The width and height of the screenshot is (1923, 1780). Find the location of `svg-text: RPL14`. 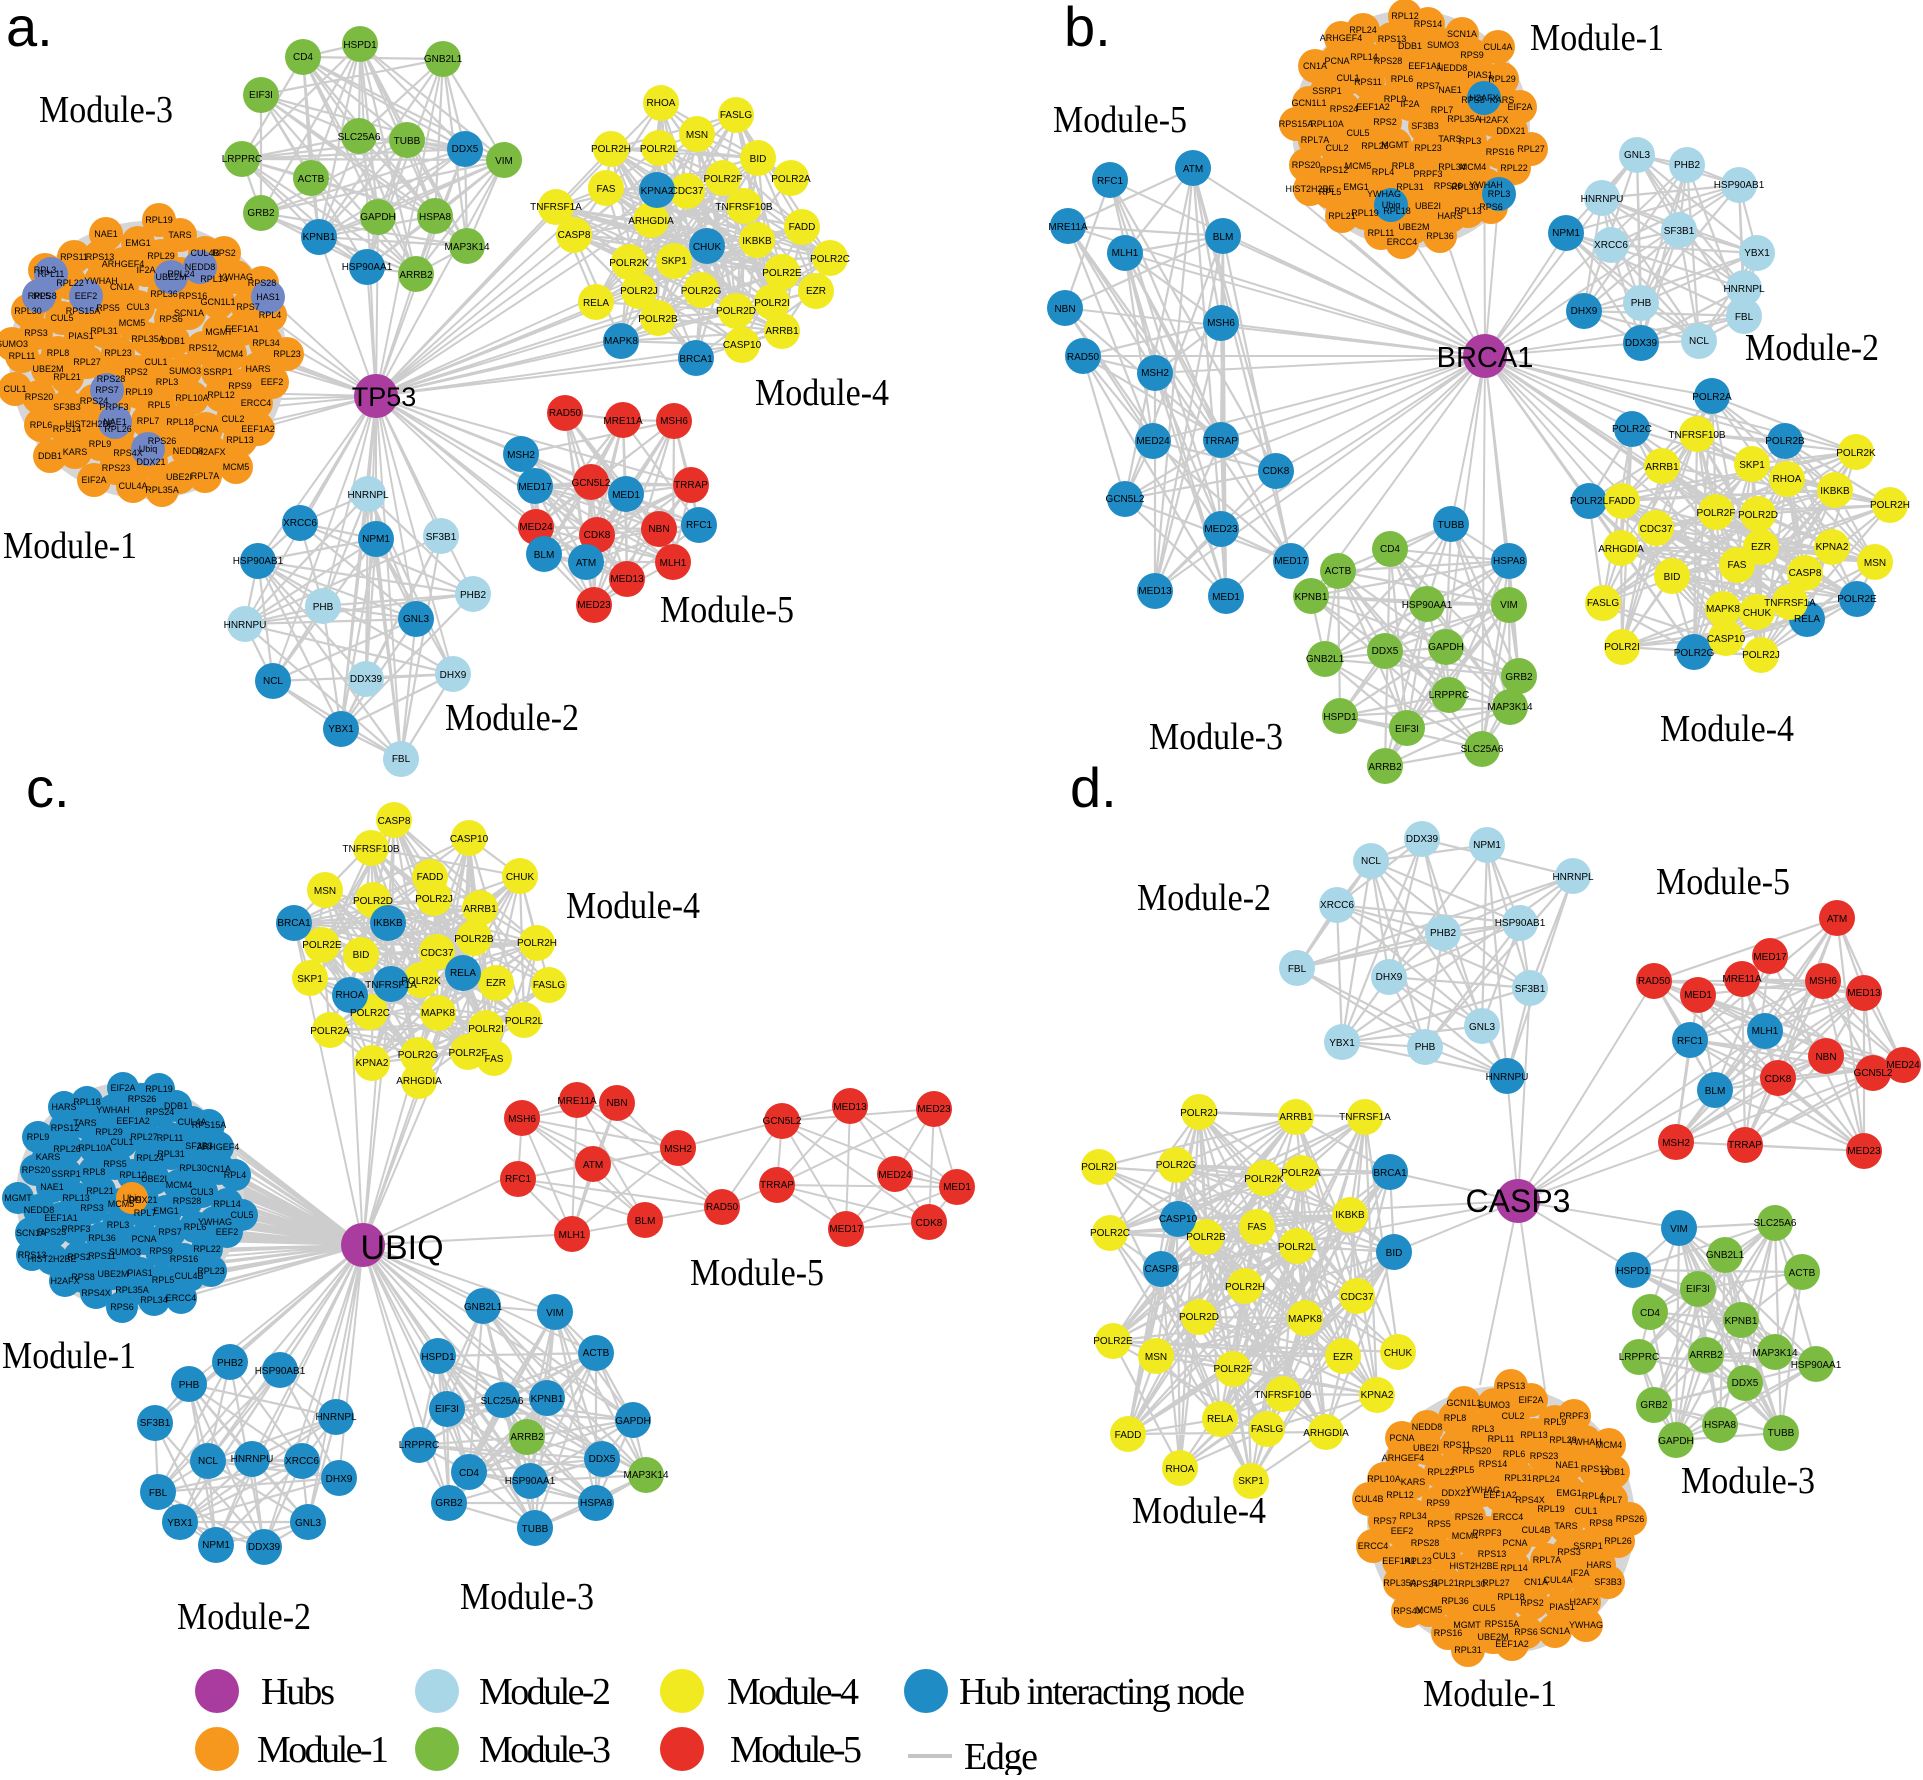

svg-text: RPL14 is located at coordinates (214, 279).